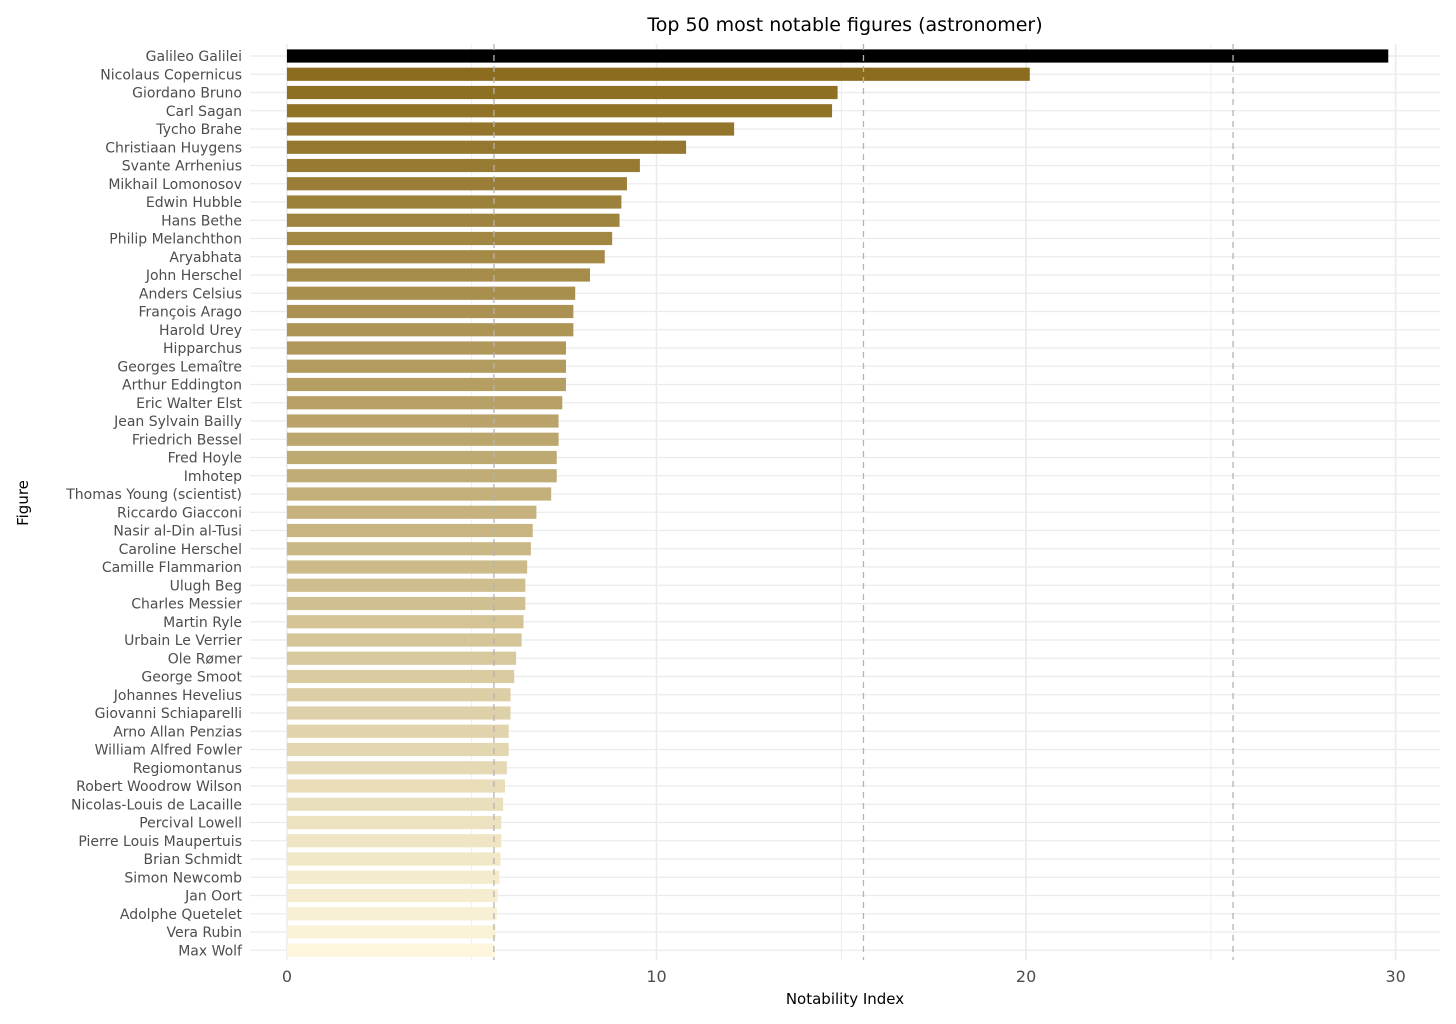 The image size is (1456, 1024). What do you see at coordinates (175, 240) in the screenshot?
I see `category-label: Philip Melanchthon` at bounding box center [175, 240].